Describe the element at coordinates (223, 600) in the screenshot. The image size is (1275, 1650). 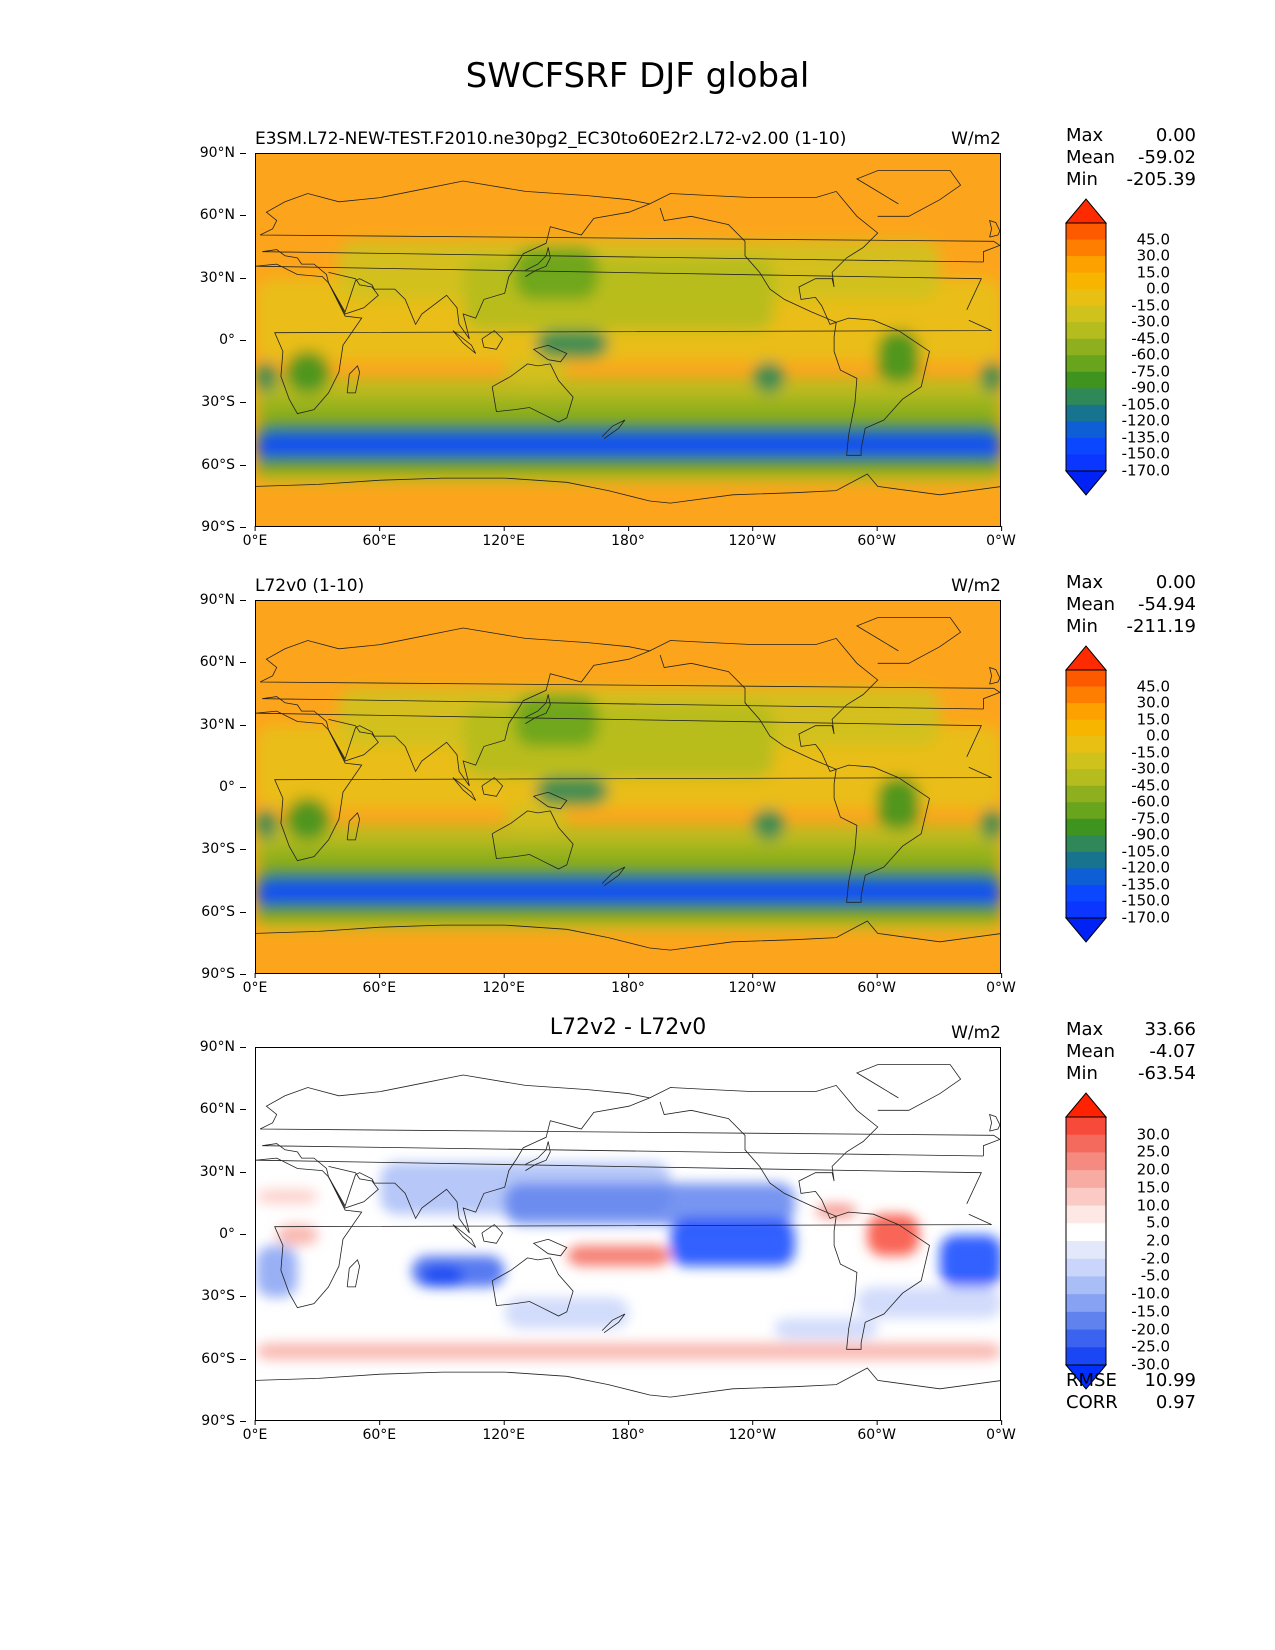
I see `y-tick-label: 90°N` at that location.